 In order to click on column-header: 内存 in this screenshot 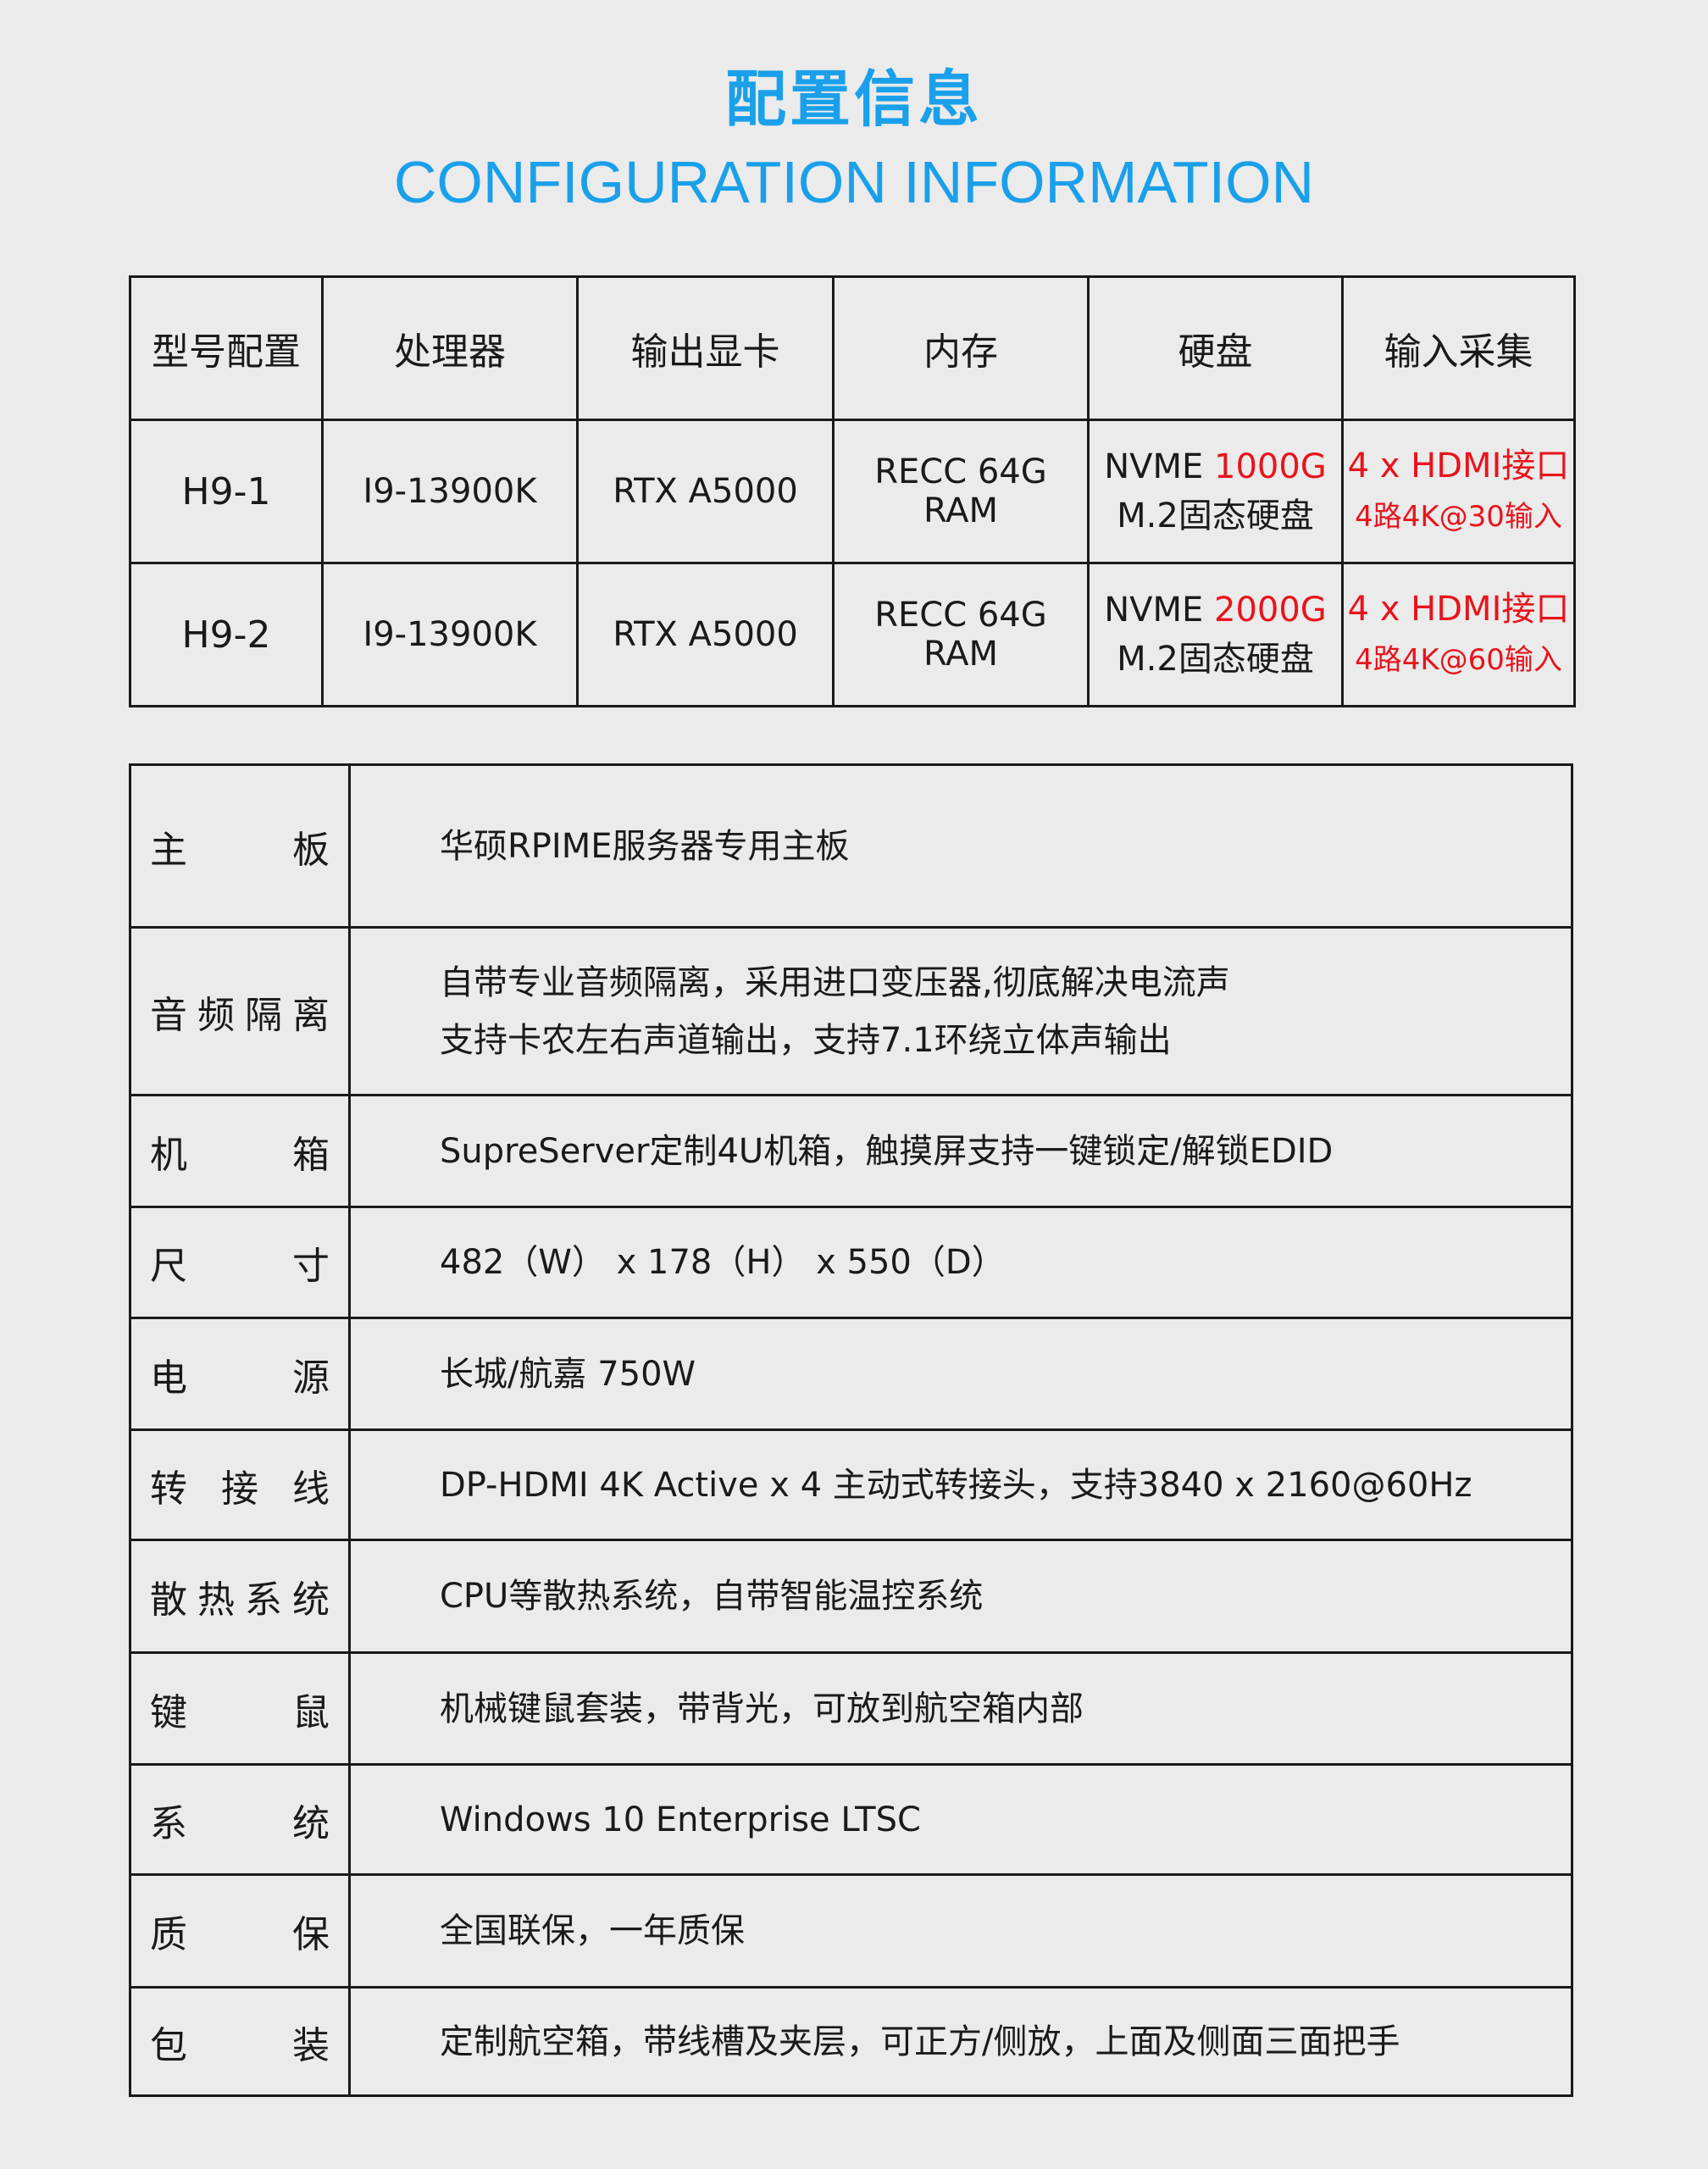, I will do `click(961, 348)`.